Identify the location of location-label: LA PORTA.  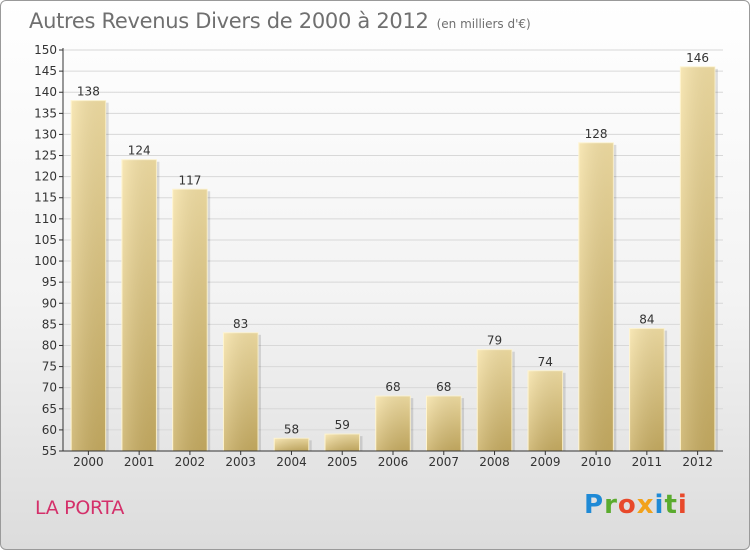
(80, 508).